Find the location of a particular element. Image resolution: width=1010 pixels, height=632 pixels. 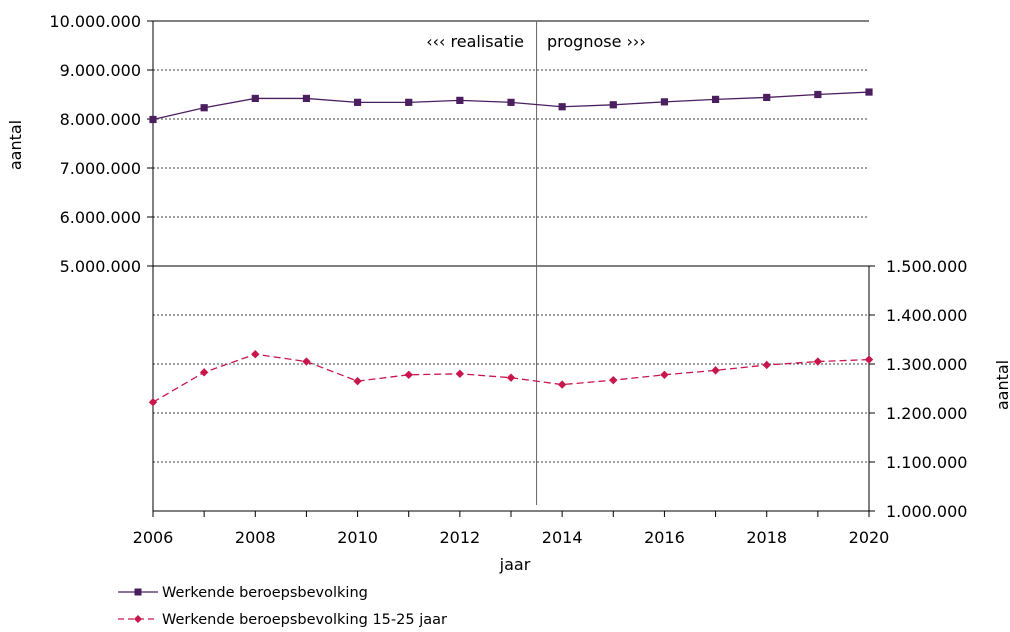

legend-entry-werkende-beroepsbevolking: Werkende beroepsbevolking is located at coordinates (243, 593).